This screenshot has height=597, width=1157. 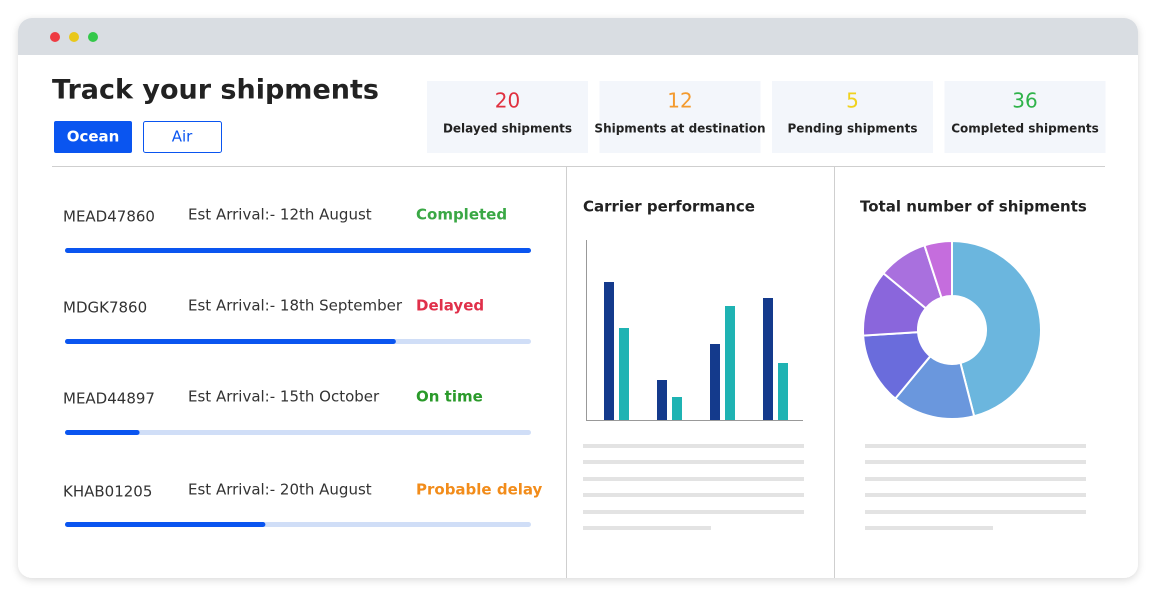 What do you see at coordinates (450, 306) in the screenshot?
I see `shipment-status: Delayed` at bounding box center [450, 306].